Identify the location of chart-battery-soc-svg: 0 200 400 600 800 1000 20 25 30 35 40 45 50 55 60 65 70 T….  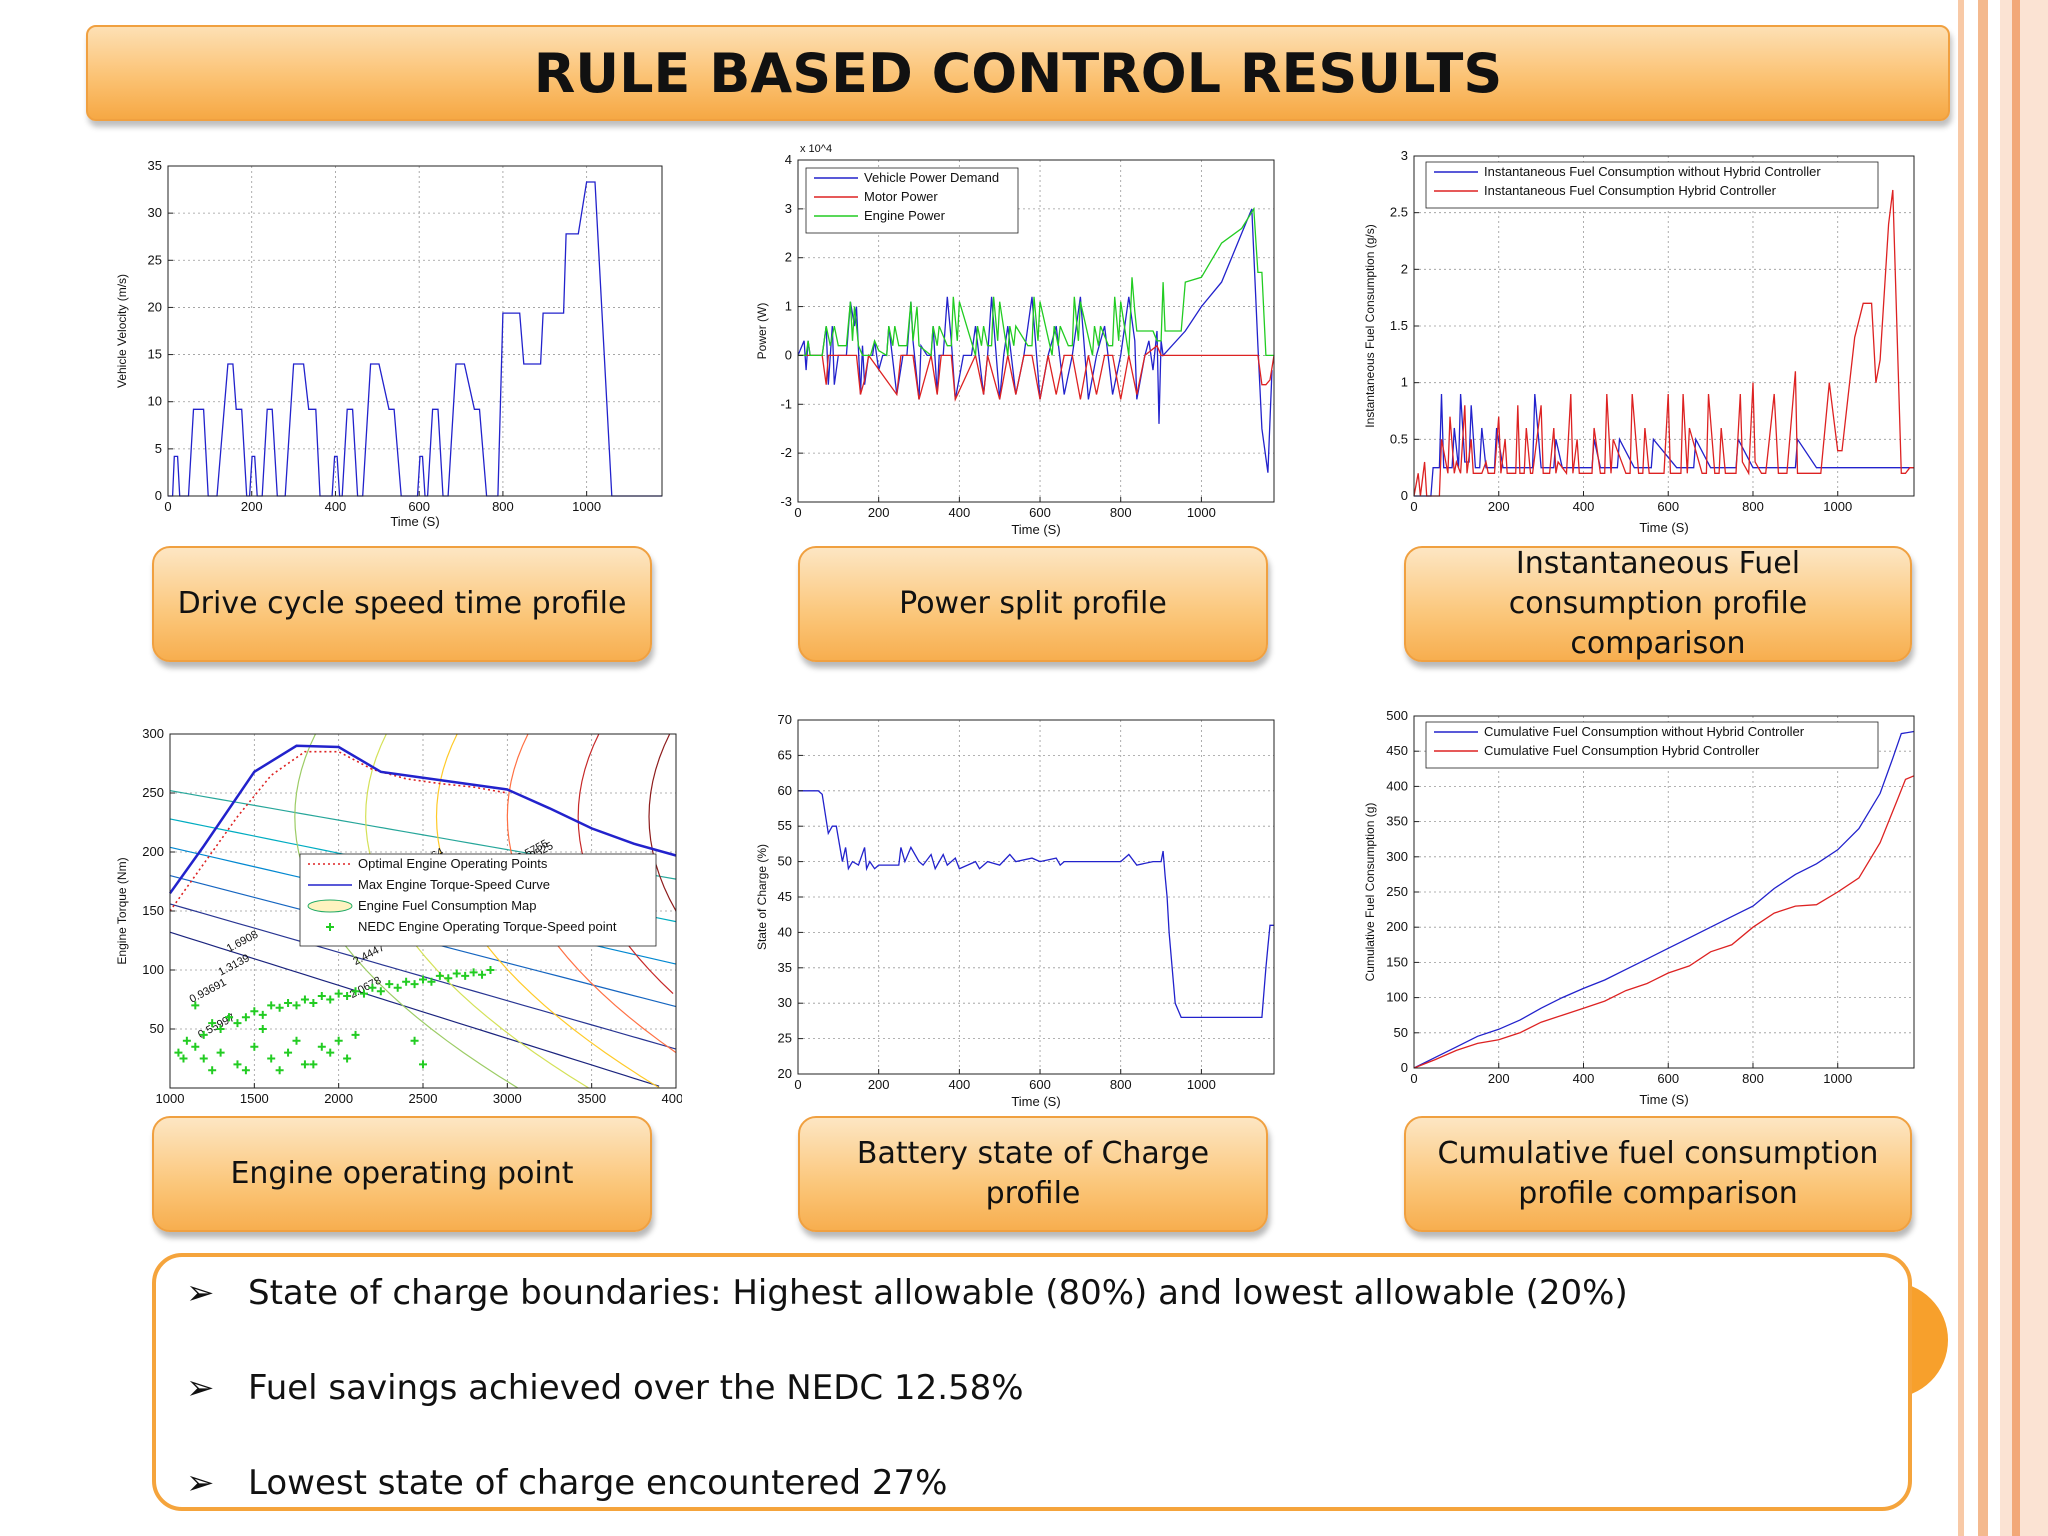
(1015, 910).